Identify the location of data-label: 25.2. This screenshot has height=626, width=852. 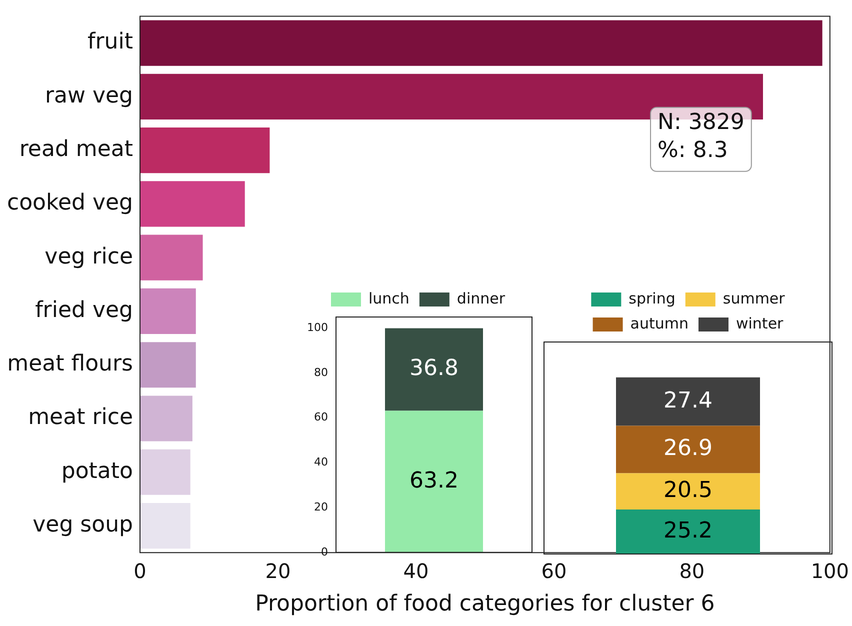
(688, 531).